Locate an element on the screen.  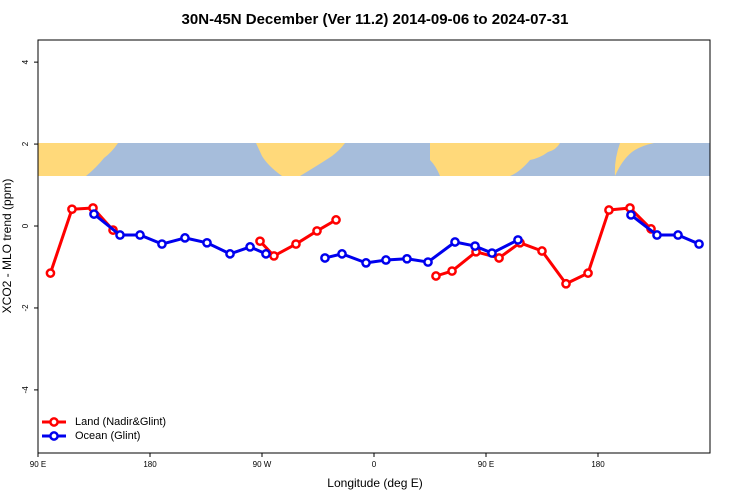
x-tick-label: 0 is located at coordinates (374, 464).